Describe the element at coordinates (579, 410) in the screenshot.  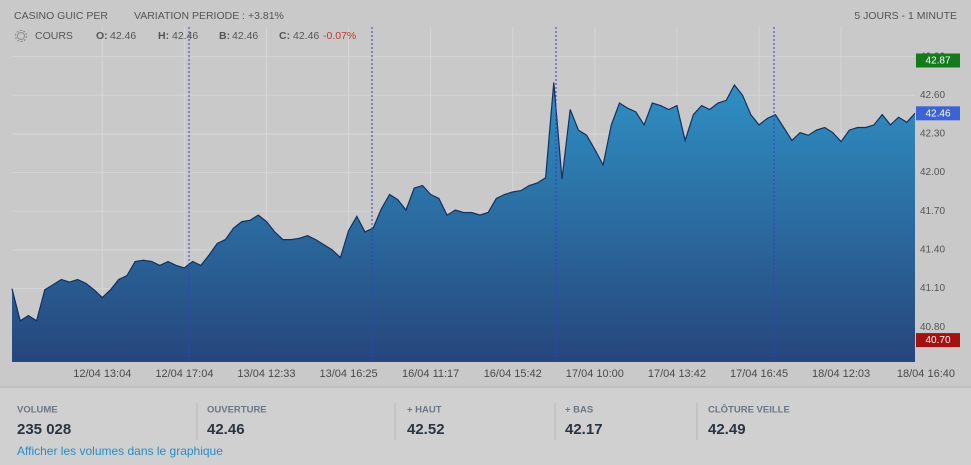
I see `stat-label: + BAS` at that location.